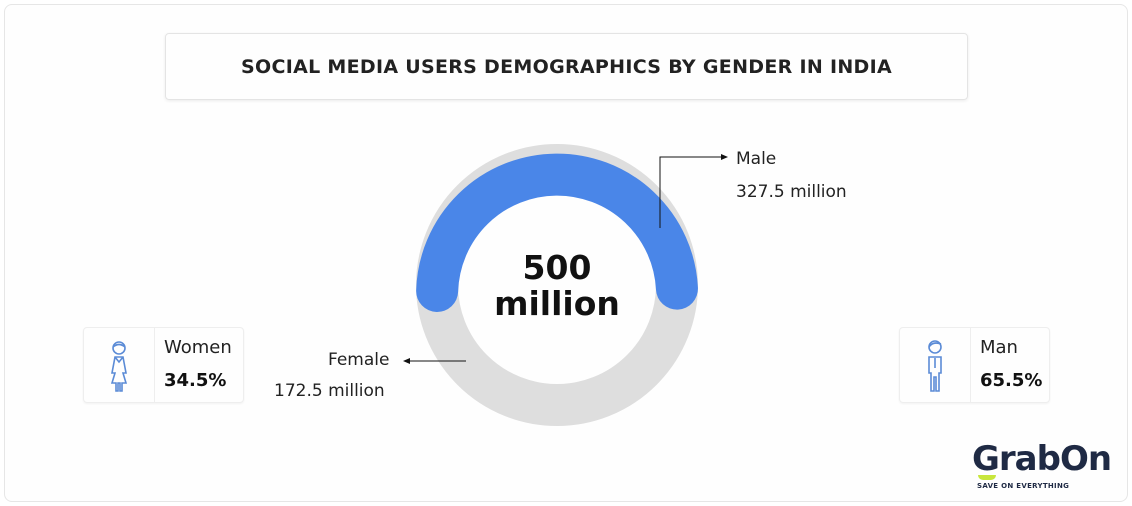  Describe the element at coordinates (974, 365) in the screenshot. I see `man-stat-card: Man 65.5%` at that location.